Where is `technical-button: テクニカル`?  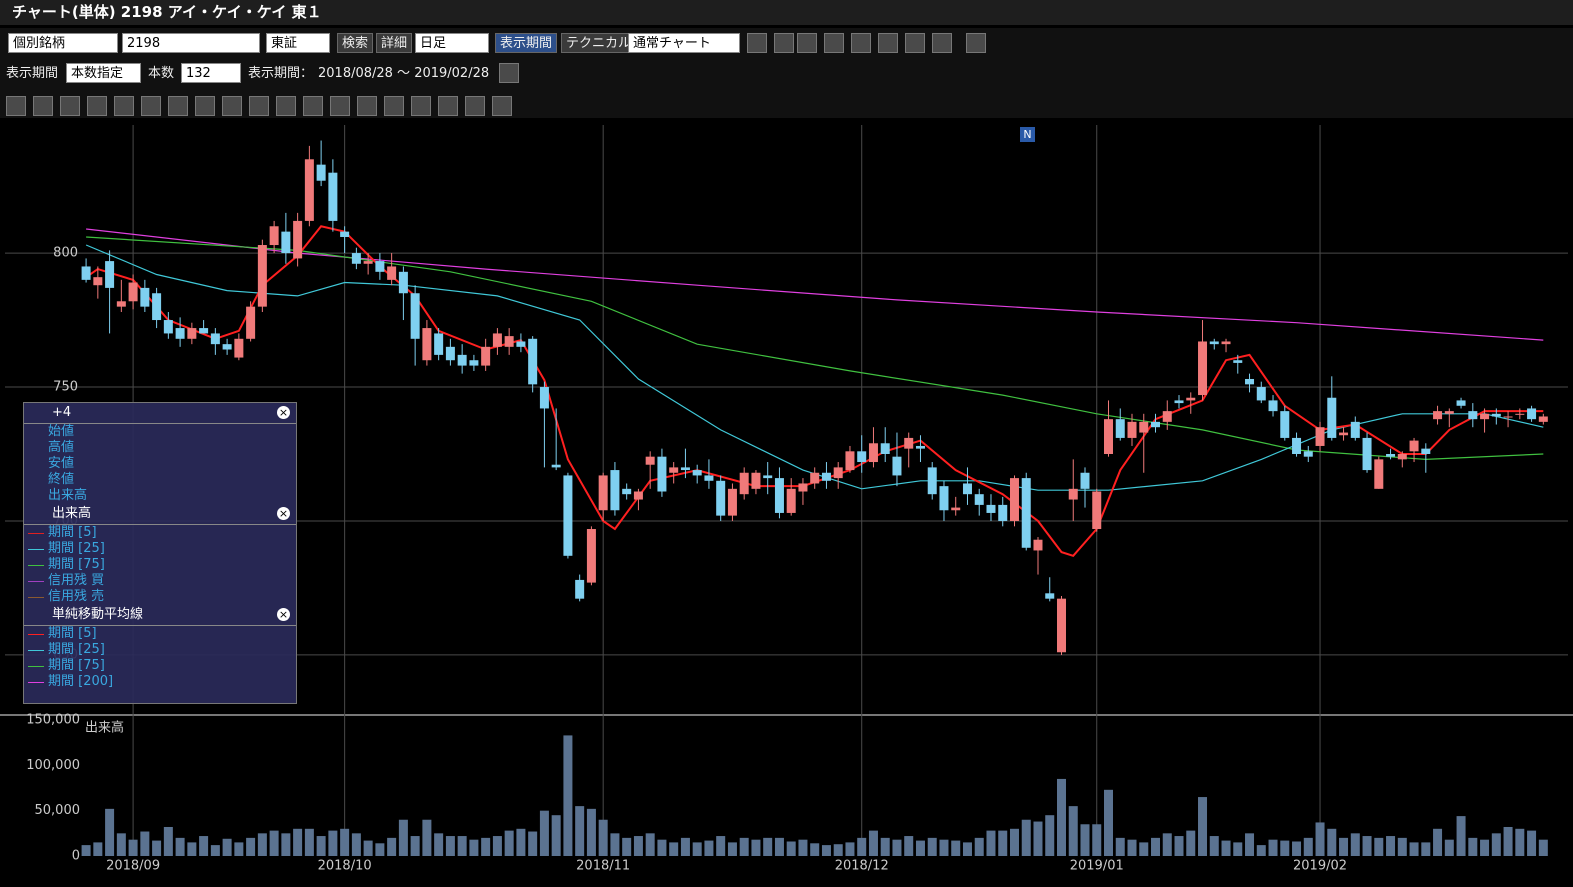
technical-button: テクニカル is located at coordinates (599, 43).